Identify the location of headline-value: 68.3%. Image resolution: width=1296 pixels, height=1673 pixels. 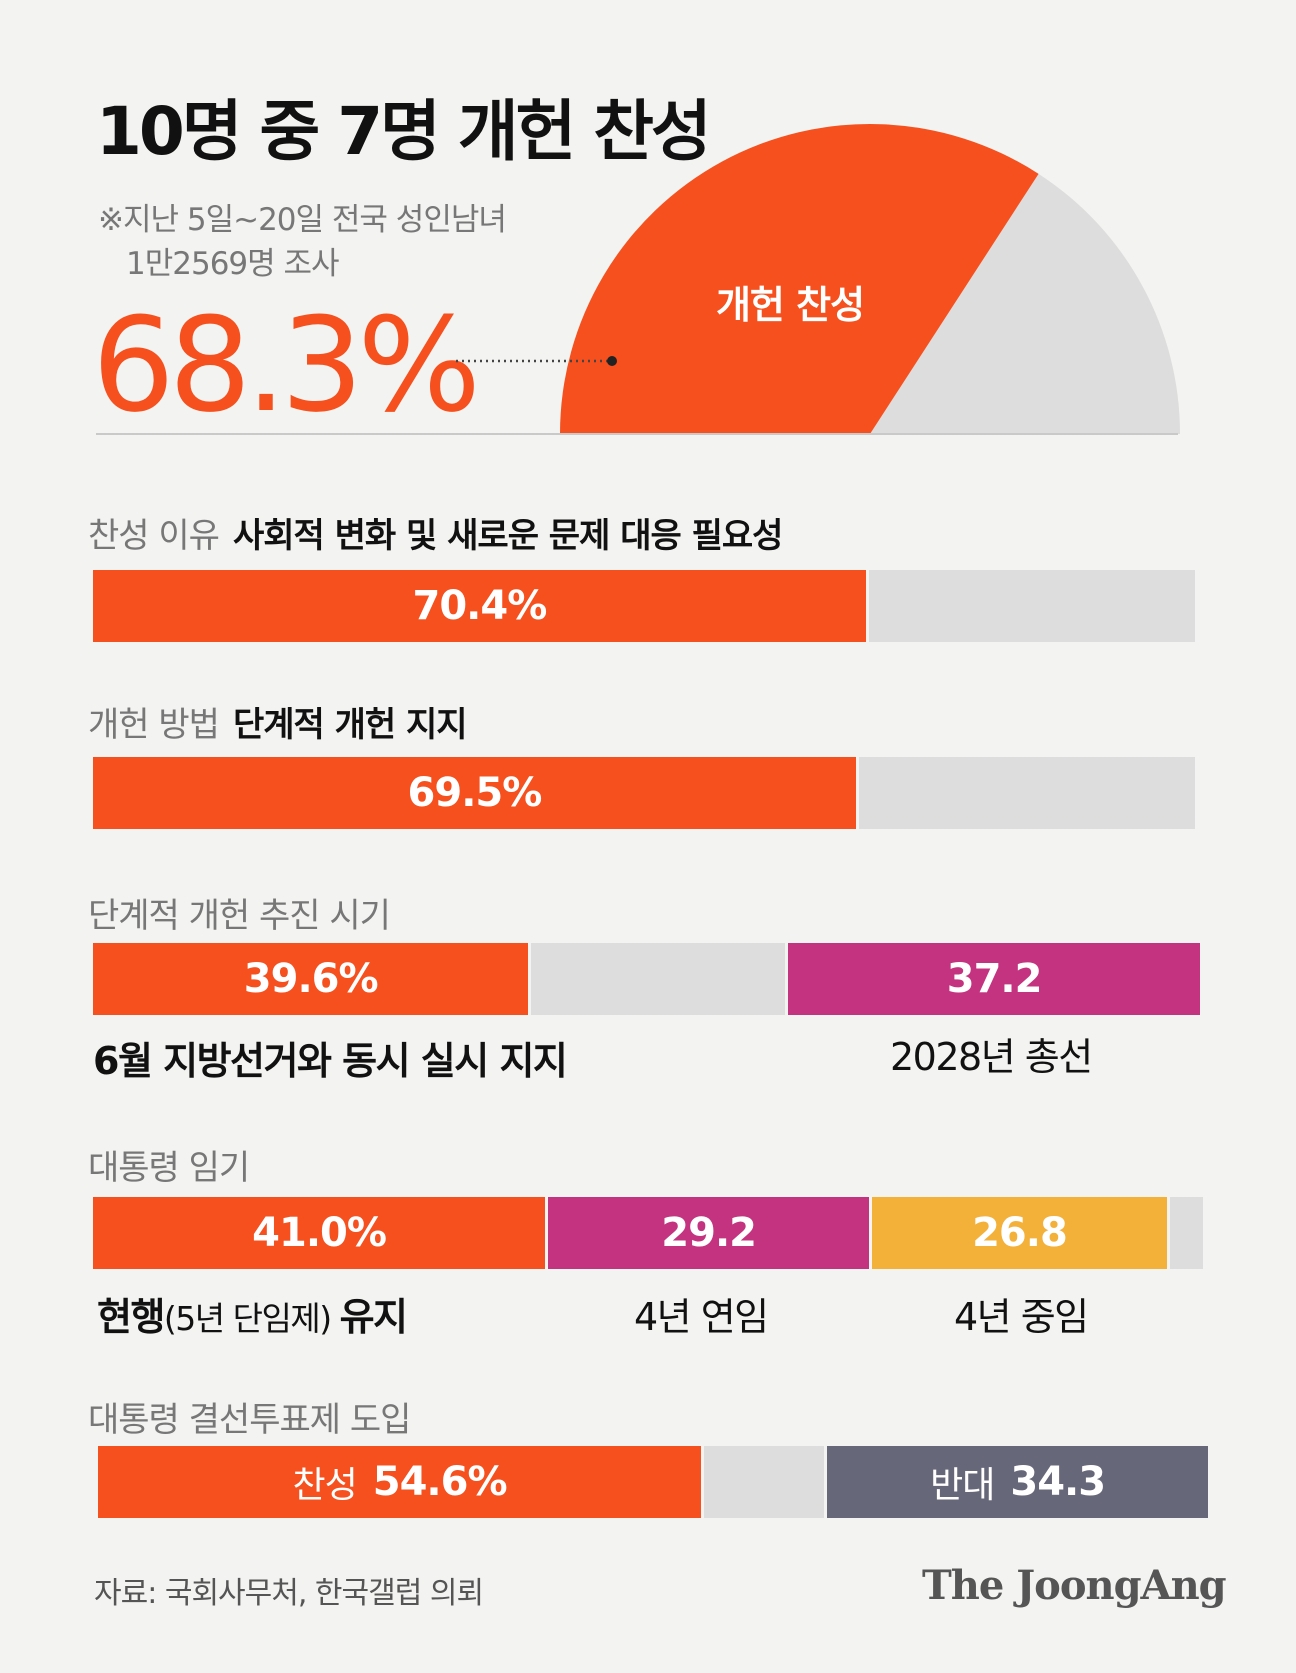
(286, 365).